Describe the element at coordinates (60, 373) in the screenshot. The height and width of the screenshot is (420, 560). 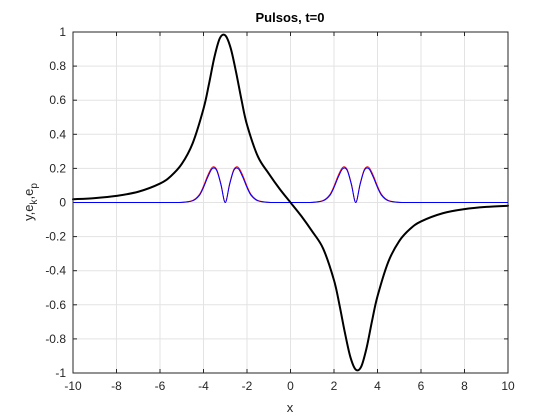
I see `y-tick-label: -1` at that location.